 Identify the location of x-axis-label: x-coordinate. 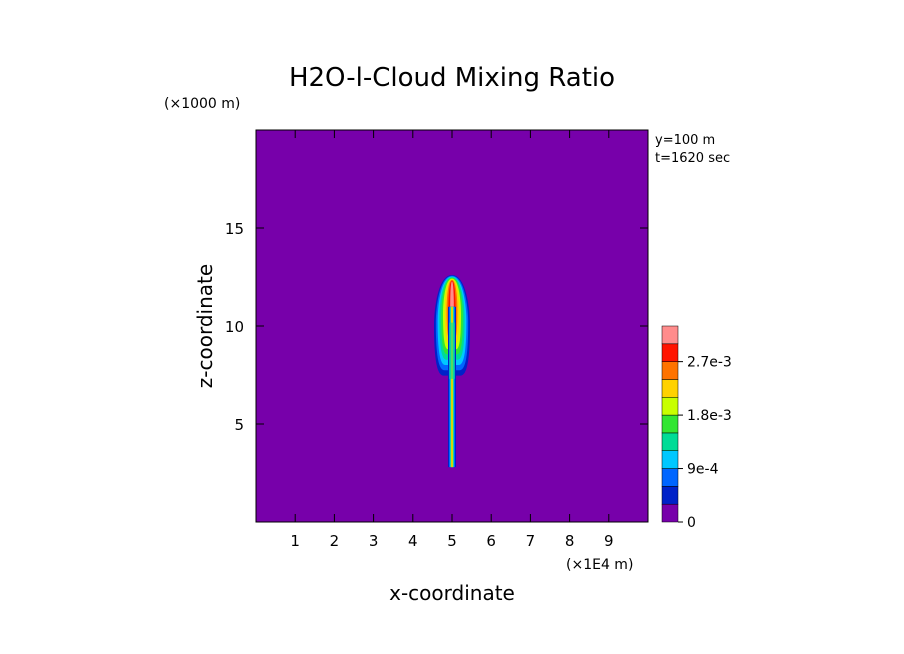
(452, 593).